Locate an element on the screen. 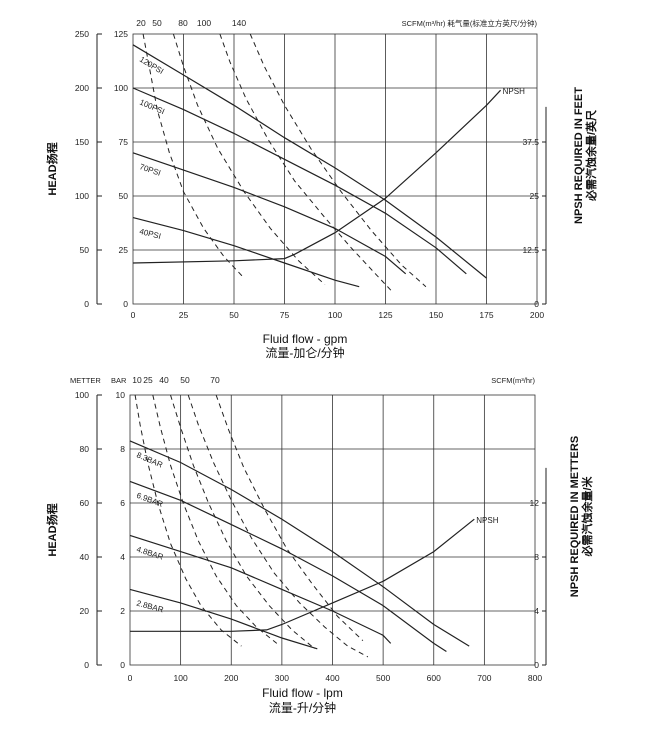 Image resolution: width=650 pixels, height=729 pixels. outer-axis-label: 60 is located at coordinates (85, 503).